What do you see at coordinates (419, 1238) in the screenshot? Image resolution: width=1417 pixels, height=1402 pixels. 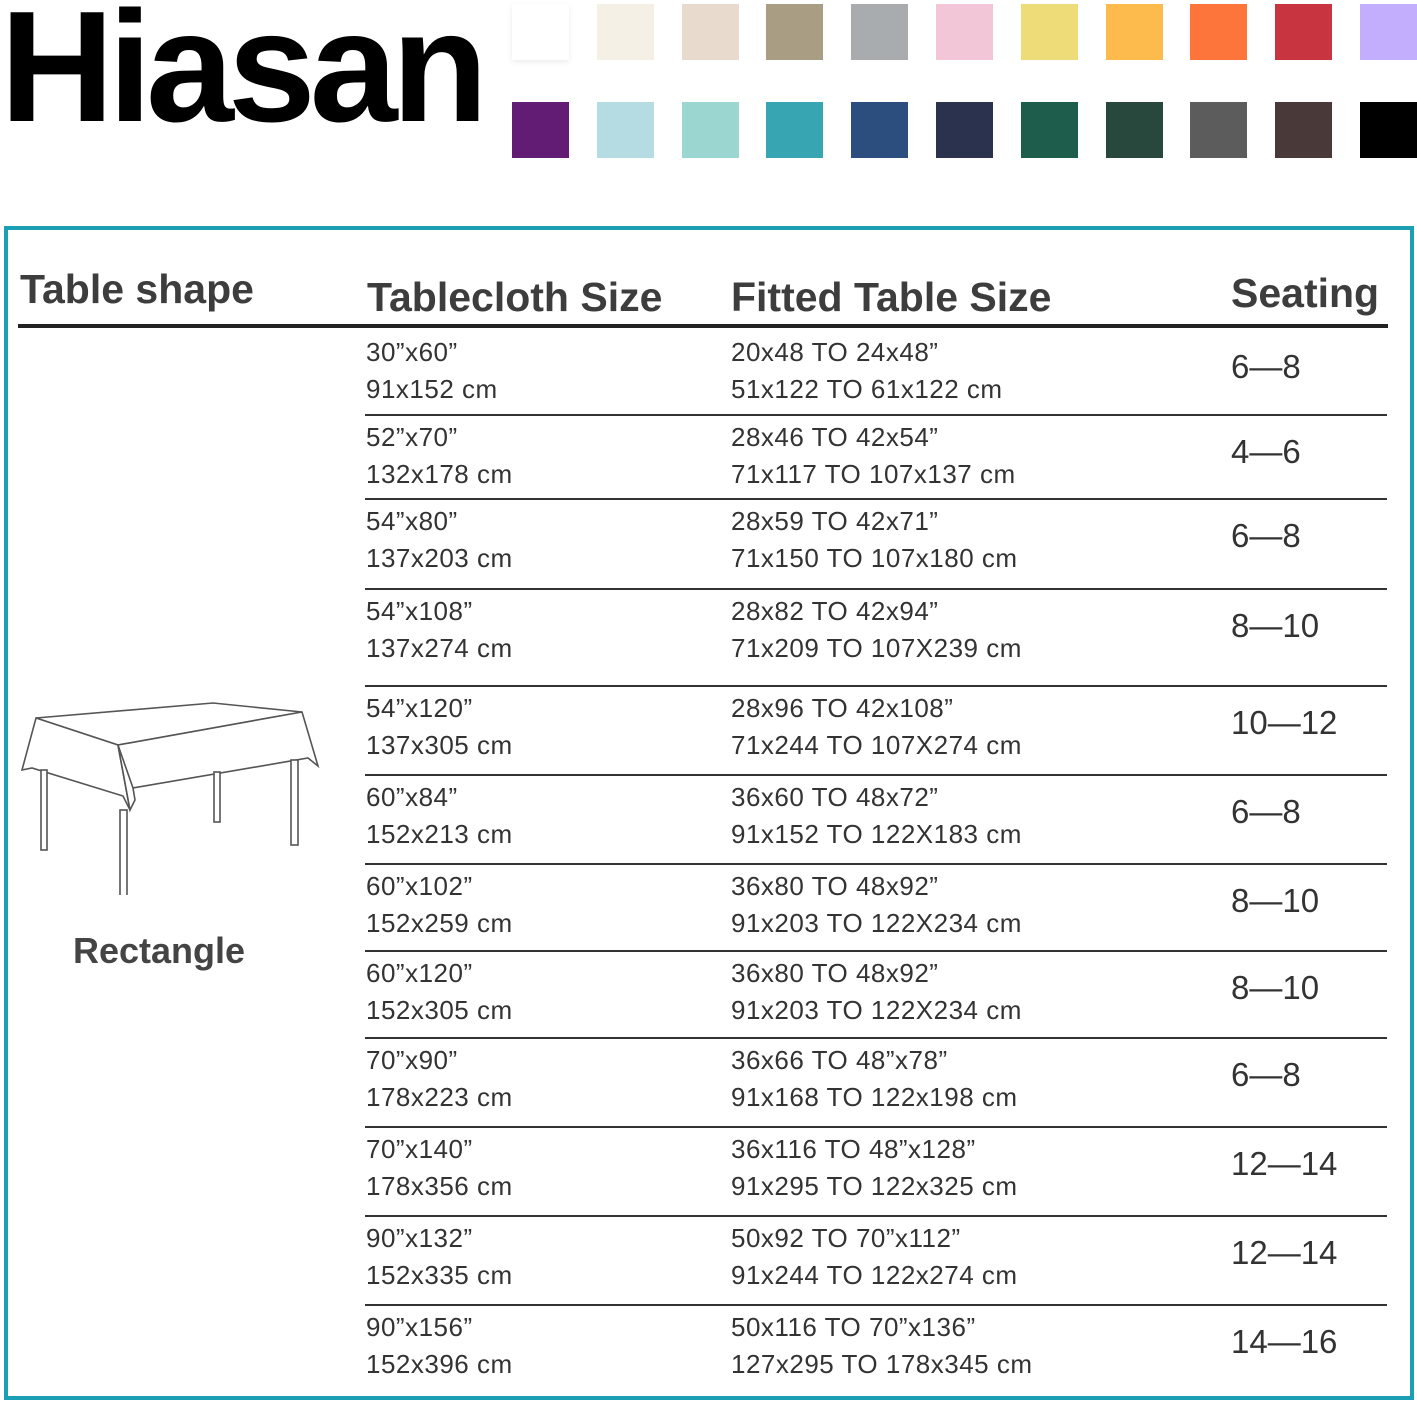 I see `tablecloth-size-inches: 90”x132”` at bounding box center [419, 1238].